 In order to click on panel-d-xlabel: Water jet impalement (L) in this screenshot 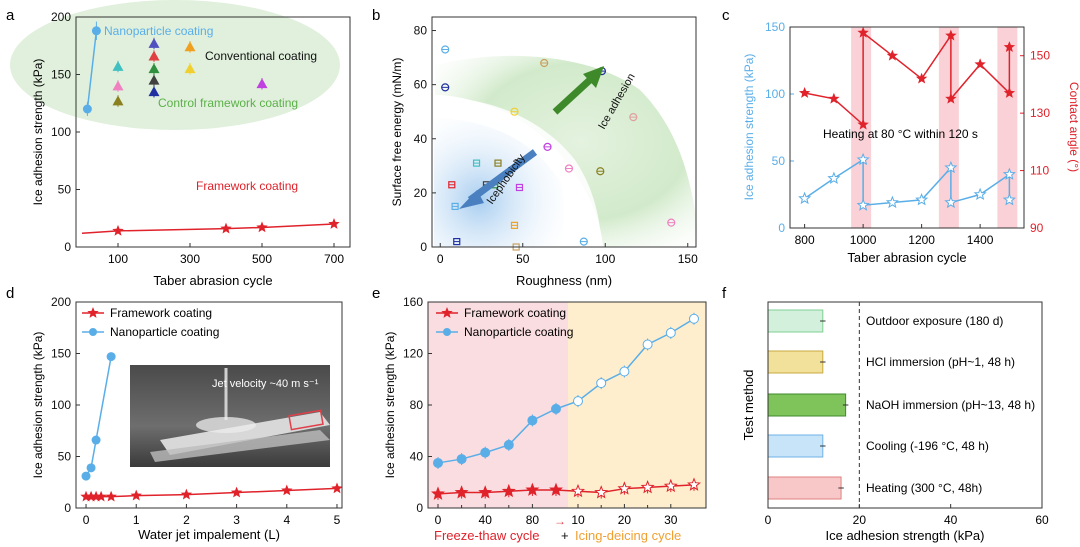, I will do `click(209, 534)`.